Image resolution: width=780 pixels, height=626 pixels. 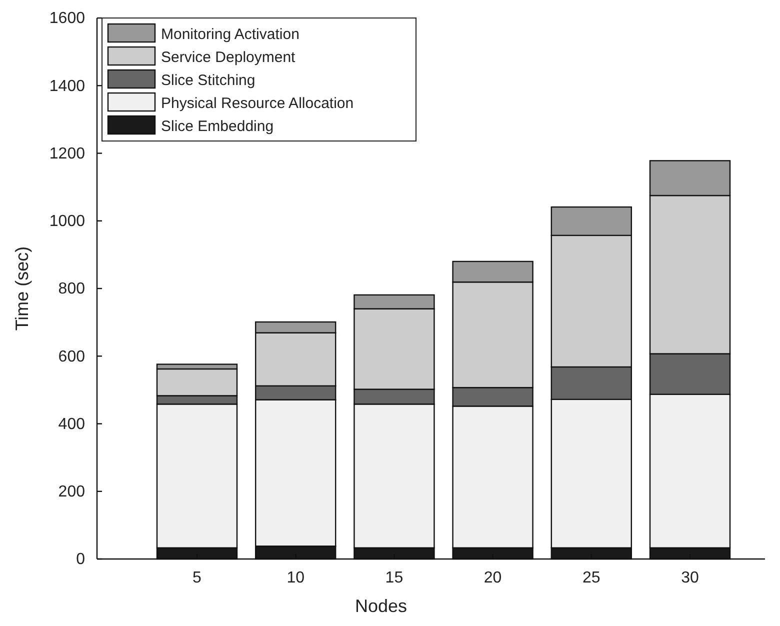 I want to click on y-tick-label: 1600, so click(x=67, y=19).